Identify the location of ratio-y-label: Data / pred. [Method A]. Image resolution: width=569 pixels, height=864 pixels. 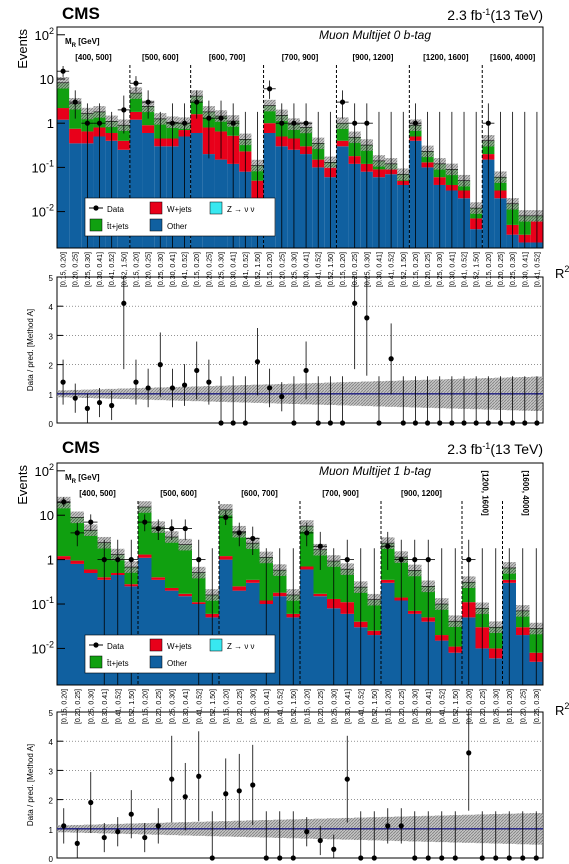
(30, 785).